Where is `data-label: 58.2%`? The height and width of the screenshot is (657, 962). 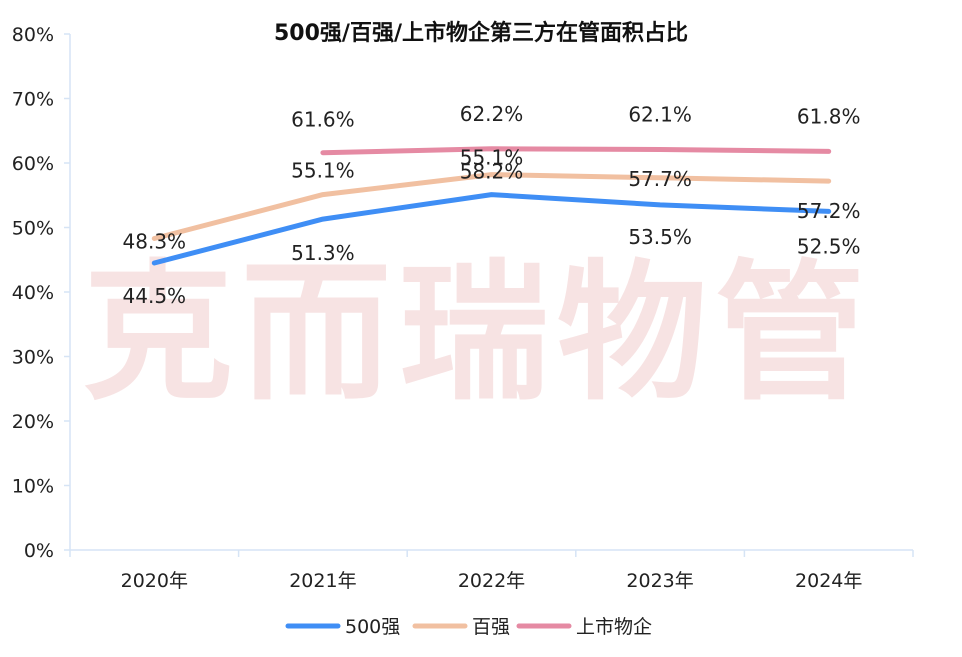
data-label: 58.2% is located at coordinates (492, 172).